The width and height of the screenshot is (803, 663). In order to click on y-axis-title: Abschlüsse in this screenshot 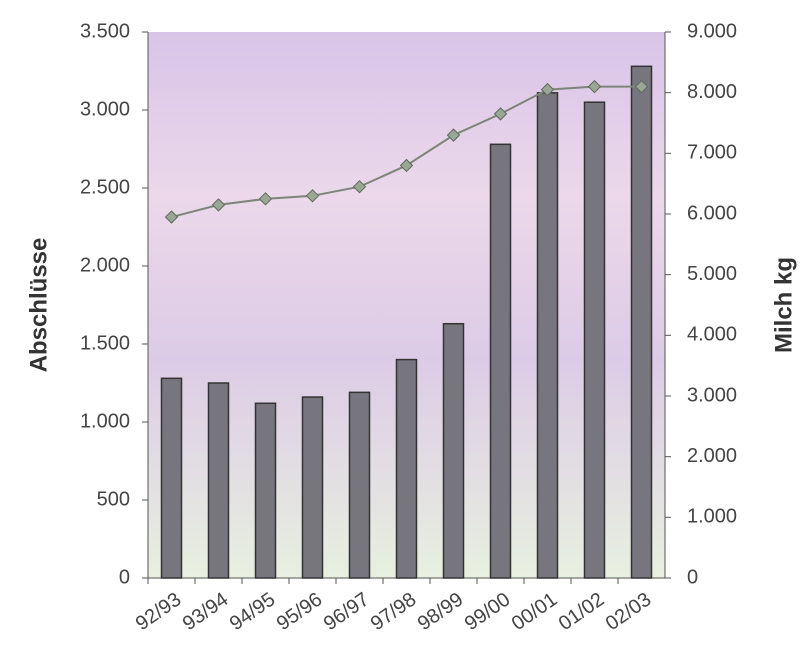, I will do `click(38, 305)`.